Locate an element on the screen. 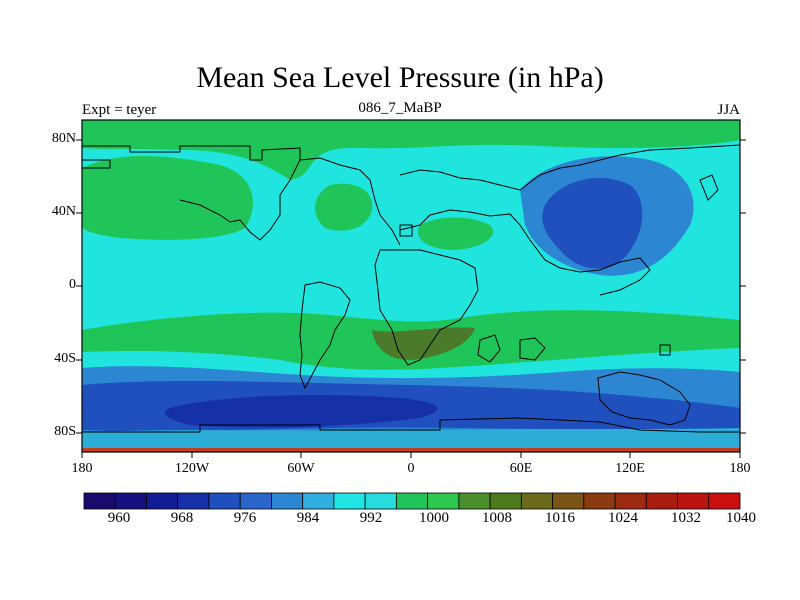 The image size is (800, 600). lat-label-eq: 0 is located at coordinates (72, 284).